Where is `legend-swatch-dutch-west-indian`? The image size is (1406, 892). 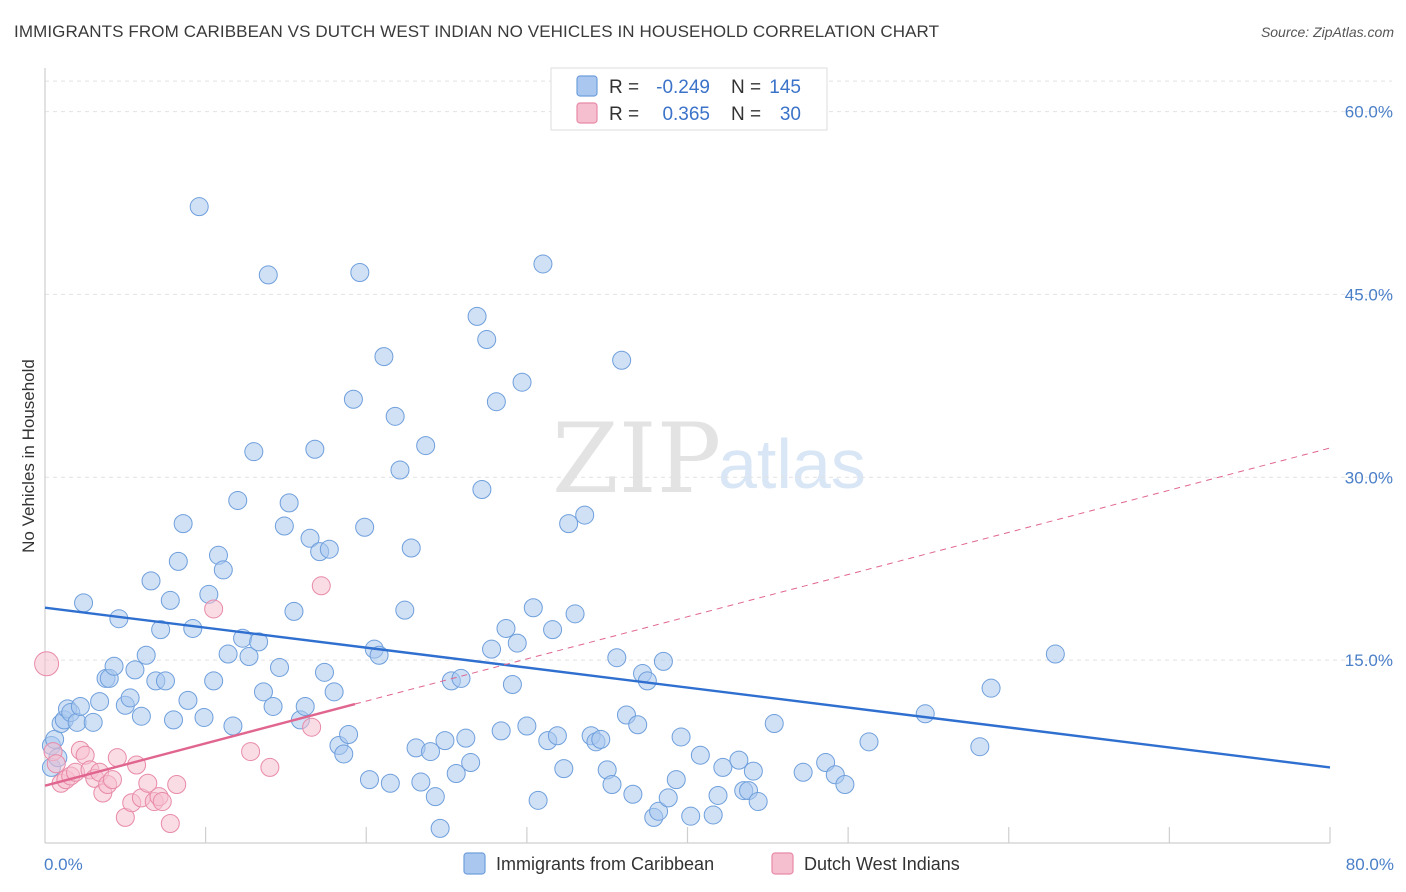
legend-swatch-dutch-west-indian is located at coordinates (587, 113).